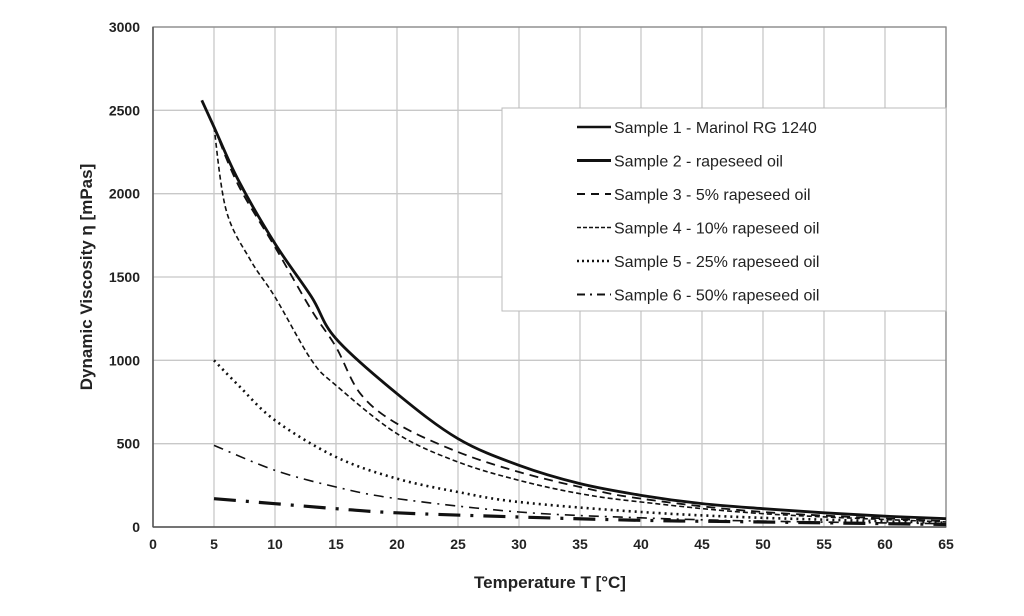 The image size is (1024, 616). I want to click on x-tick-label: 35, so click(580, 544).